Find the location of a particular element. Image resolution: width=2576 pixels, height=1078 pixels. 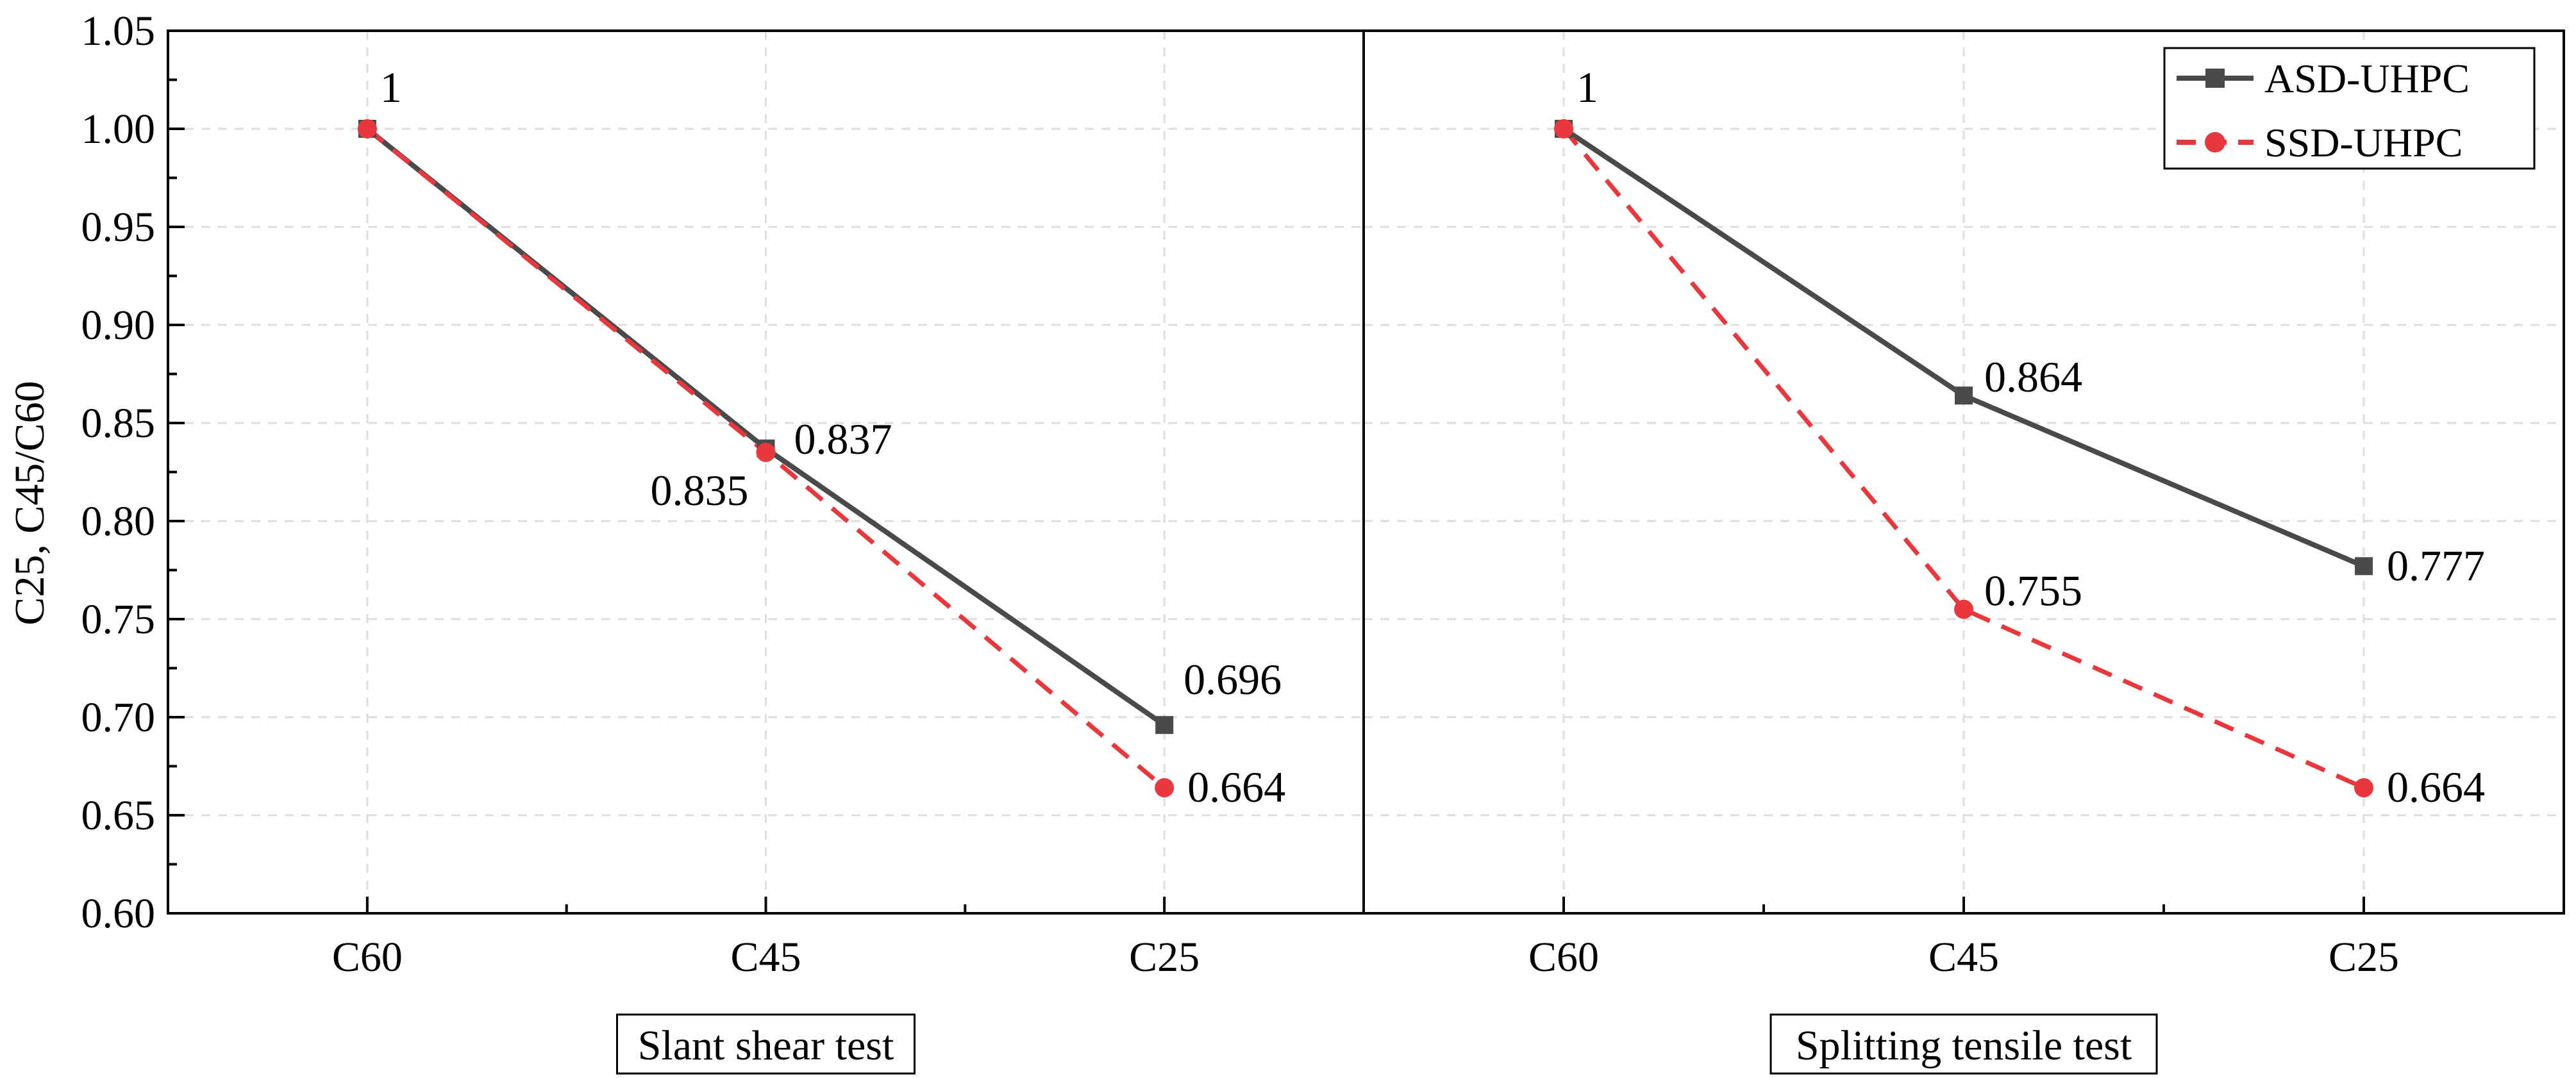

legend-label-ssd: SSD-UHPC is located at coordinates (2363, 143).